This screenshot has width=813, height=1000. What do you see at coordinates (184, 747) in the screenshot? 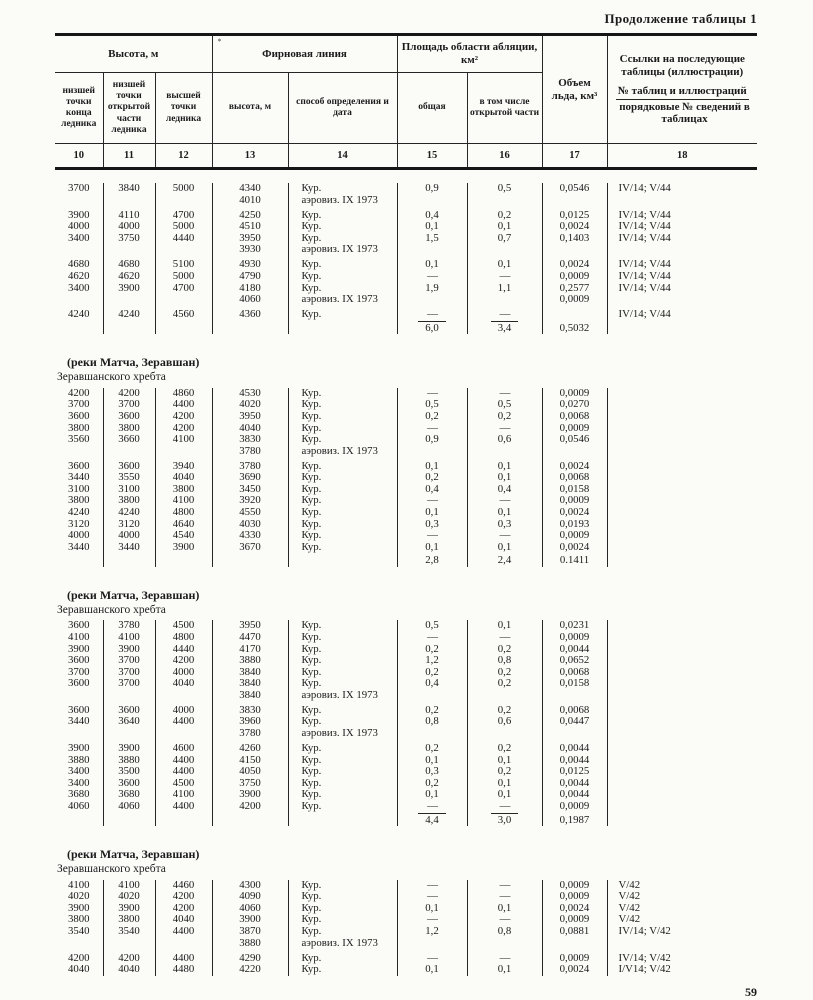
I see `table-cell: 4600` at bounding box center [184, 747].